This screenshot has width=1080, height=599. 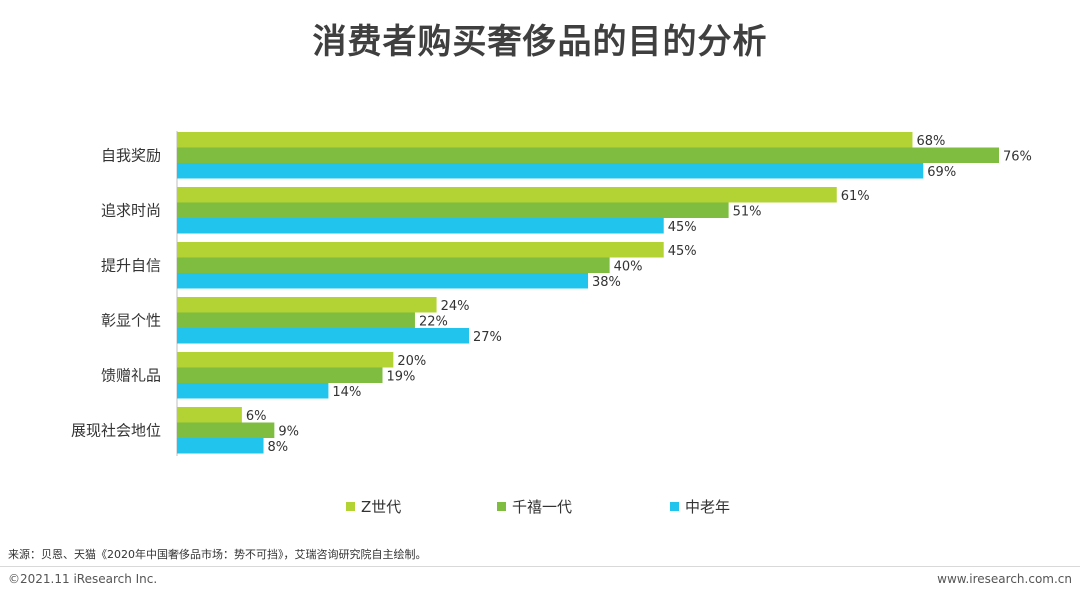 I want to click on legend-swatch-z-gen, so click(x=350, y=506).